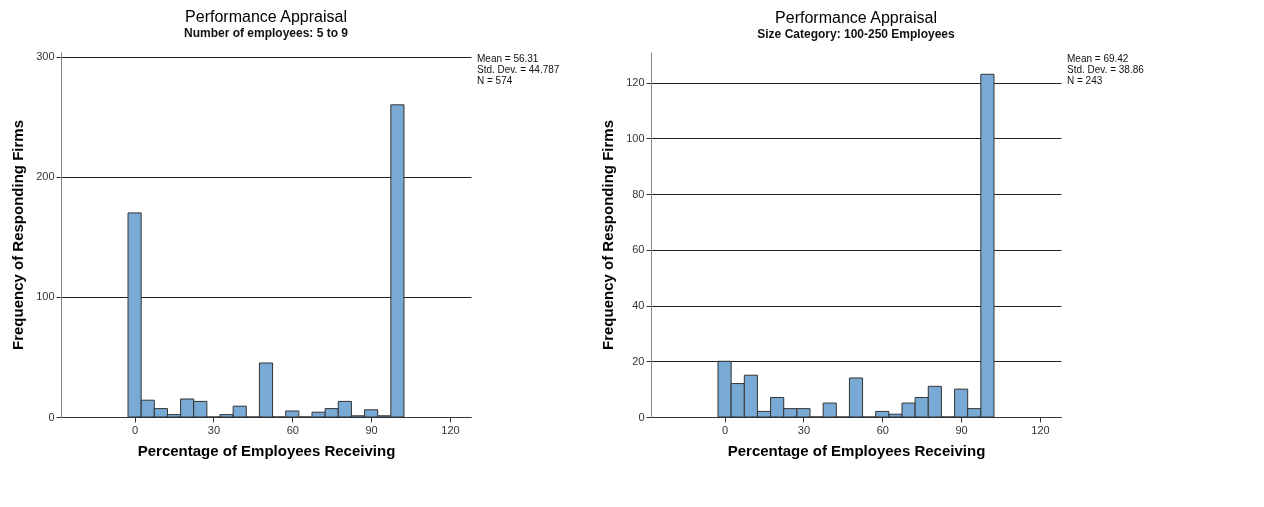 The image size is (1264, 507). What do you see at coordinates (495, 80) in the screenshot?
I see `text: N = 574` at bounding box center [495, 80].